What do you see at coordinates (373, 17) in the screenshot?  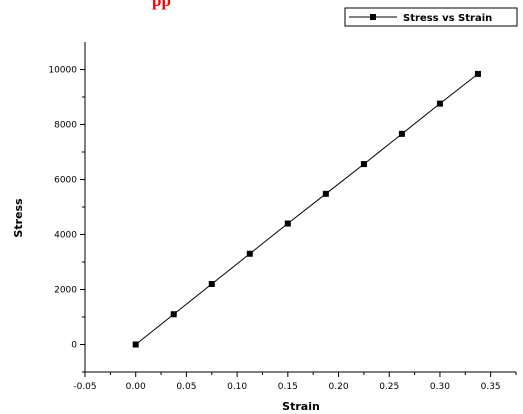 I see `legend-marker` at bounding box center [373, 17].